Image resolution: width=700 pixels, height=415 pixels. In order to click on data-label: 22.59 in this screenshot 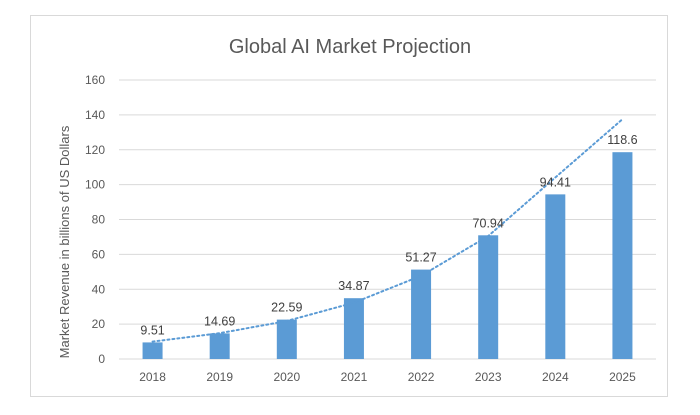, I will do `click(286, 308)`.